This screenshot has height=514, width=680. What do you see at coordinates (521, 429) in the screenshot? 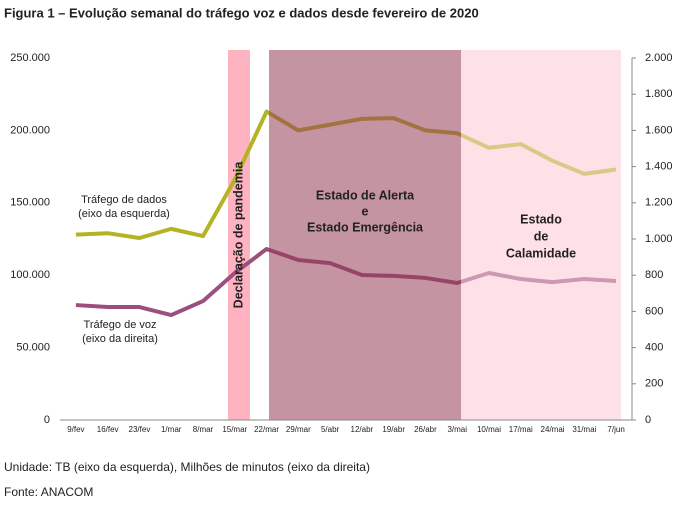
I see `x-tick-label: 17/mai` at bounding box center [521, 429].